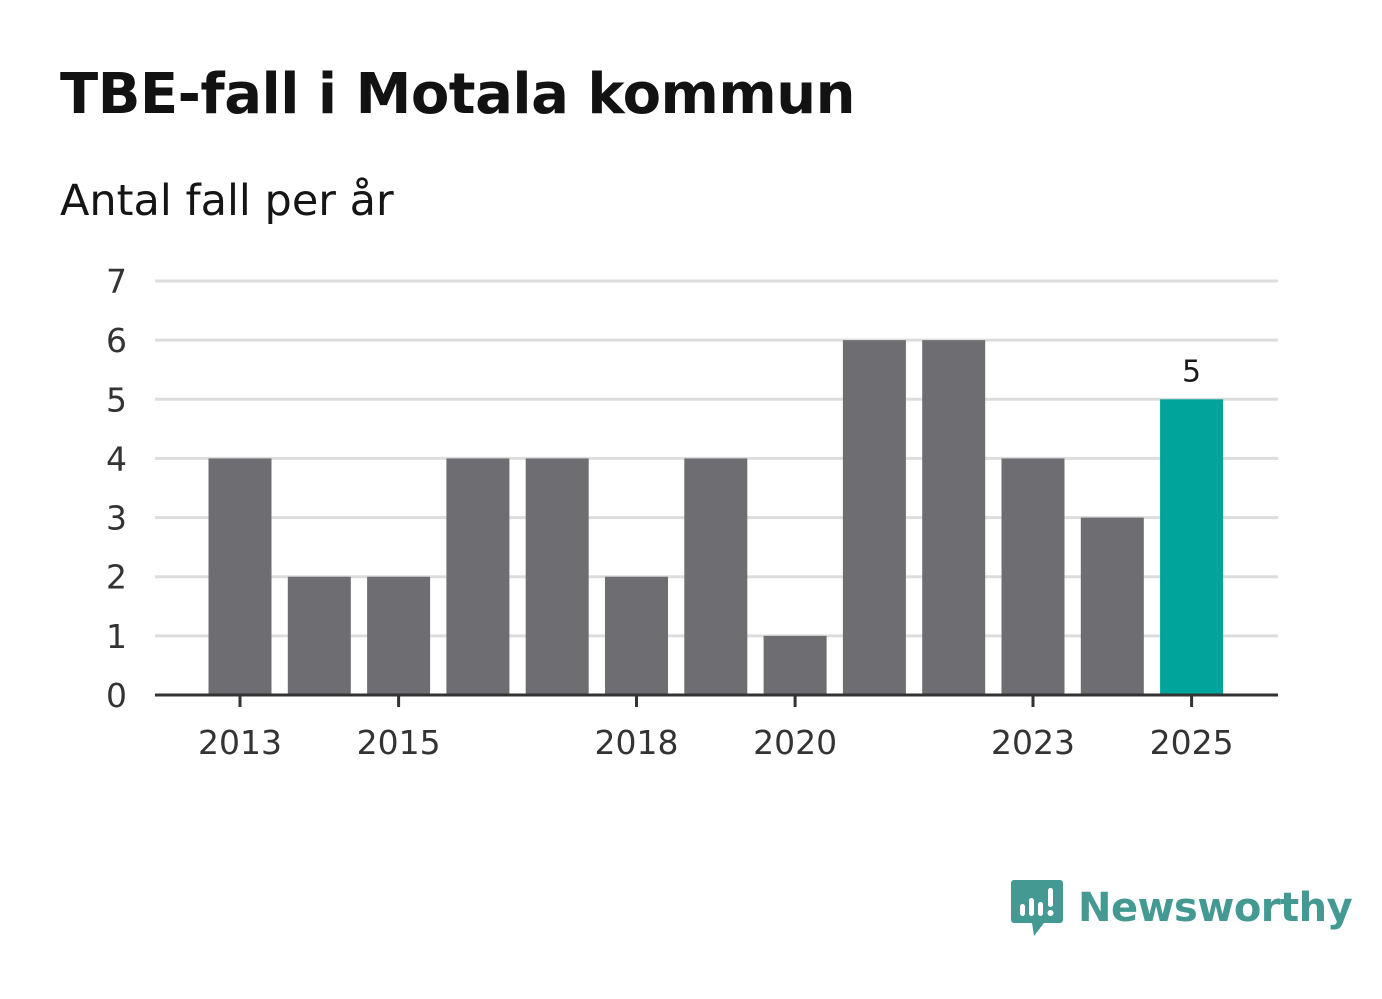 The image size is (1382, 999). What do you see at coordinates (116, 518) in the screenshot?
I see `y-tick-label: 3` at bounding box center [116, 518].